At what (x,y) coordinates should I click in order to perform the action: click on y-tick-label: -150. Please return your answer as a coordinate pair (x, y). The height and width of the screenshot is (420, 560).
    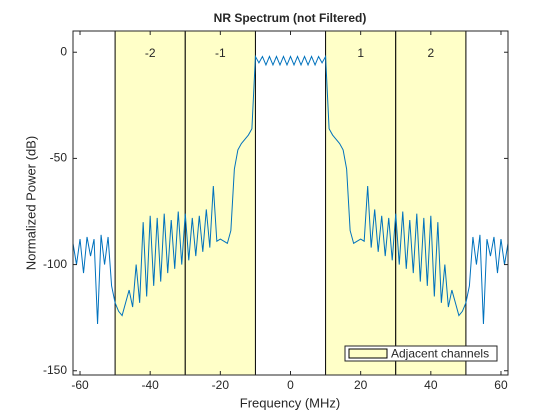
    Looking at the image, I should click on (55, 370).